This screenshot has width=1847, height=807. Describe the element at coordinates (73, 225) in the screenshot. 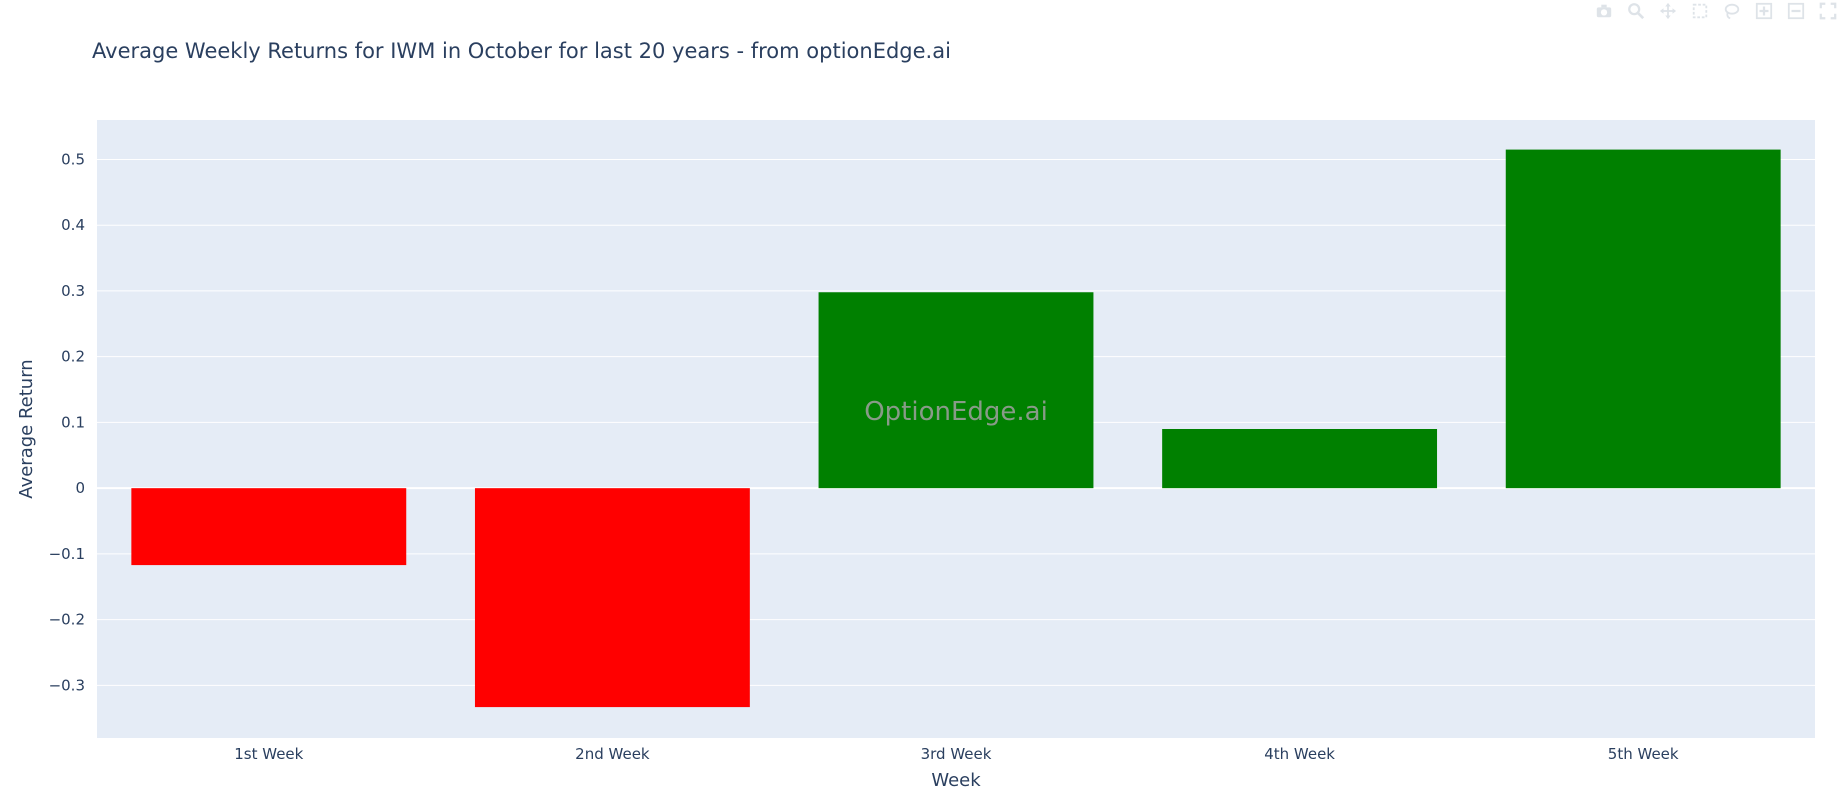

I see `y-tick-label: 0.4` at that location.